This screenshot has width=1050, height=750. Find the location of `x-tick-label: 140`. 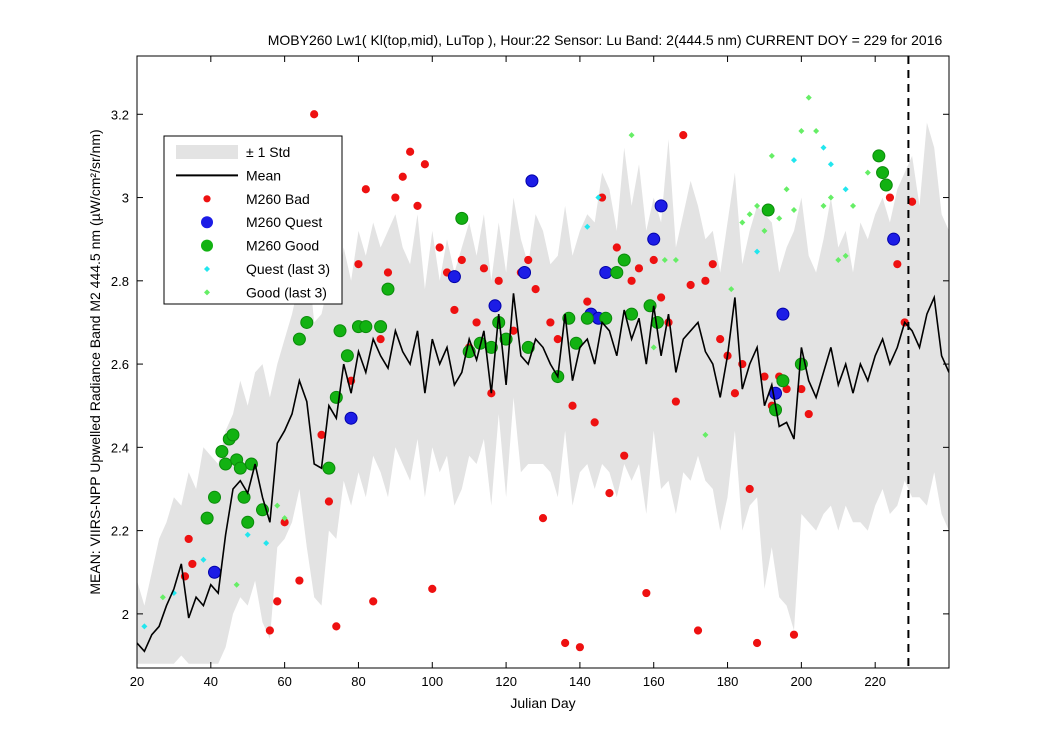

x-tick-label: 140 is located at coordinates (580, 681).